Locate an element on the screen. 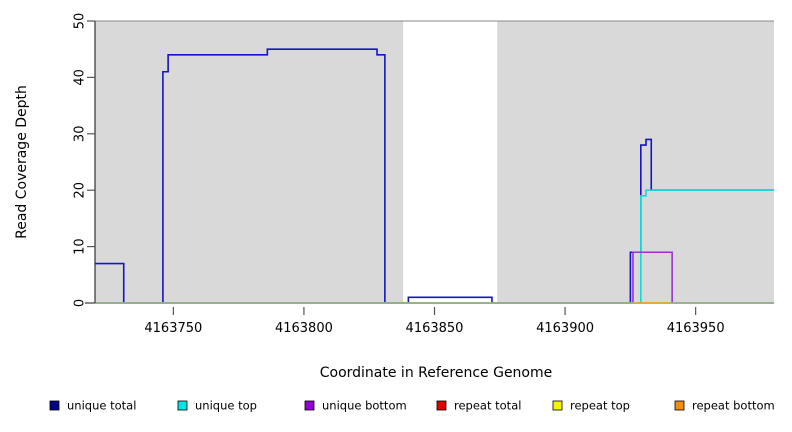  y-axis-title: Read Coverage Depth is located at coordinates (22, 162).